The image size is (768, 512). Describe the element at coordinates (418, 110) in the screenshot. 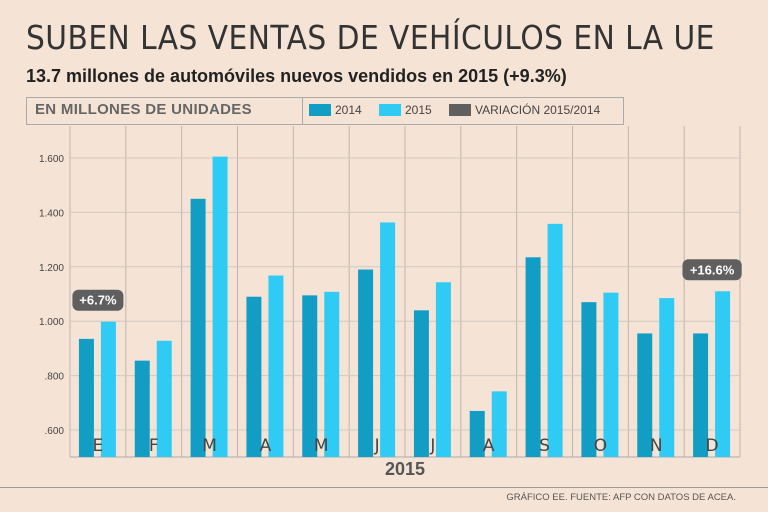

I see `legend-label-2015: 2015` at that location.